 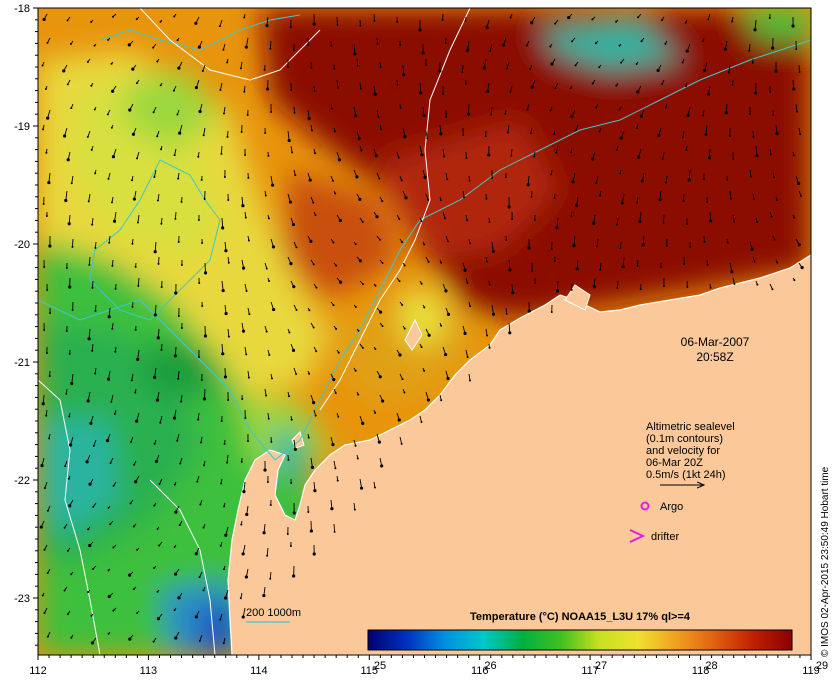 What do you see at coordinates (811, 671) in the screenshot?
I see `x-tick-label: 119` at bounding box center [811, 671].